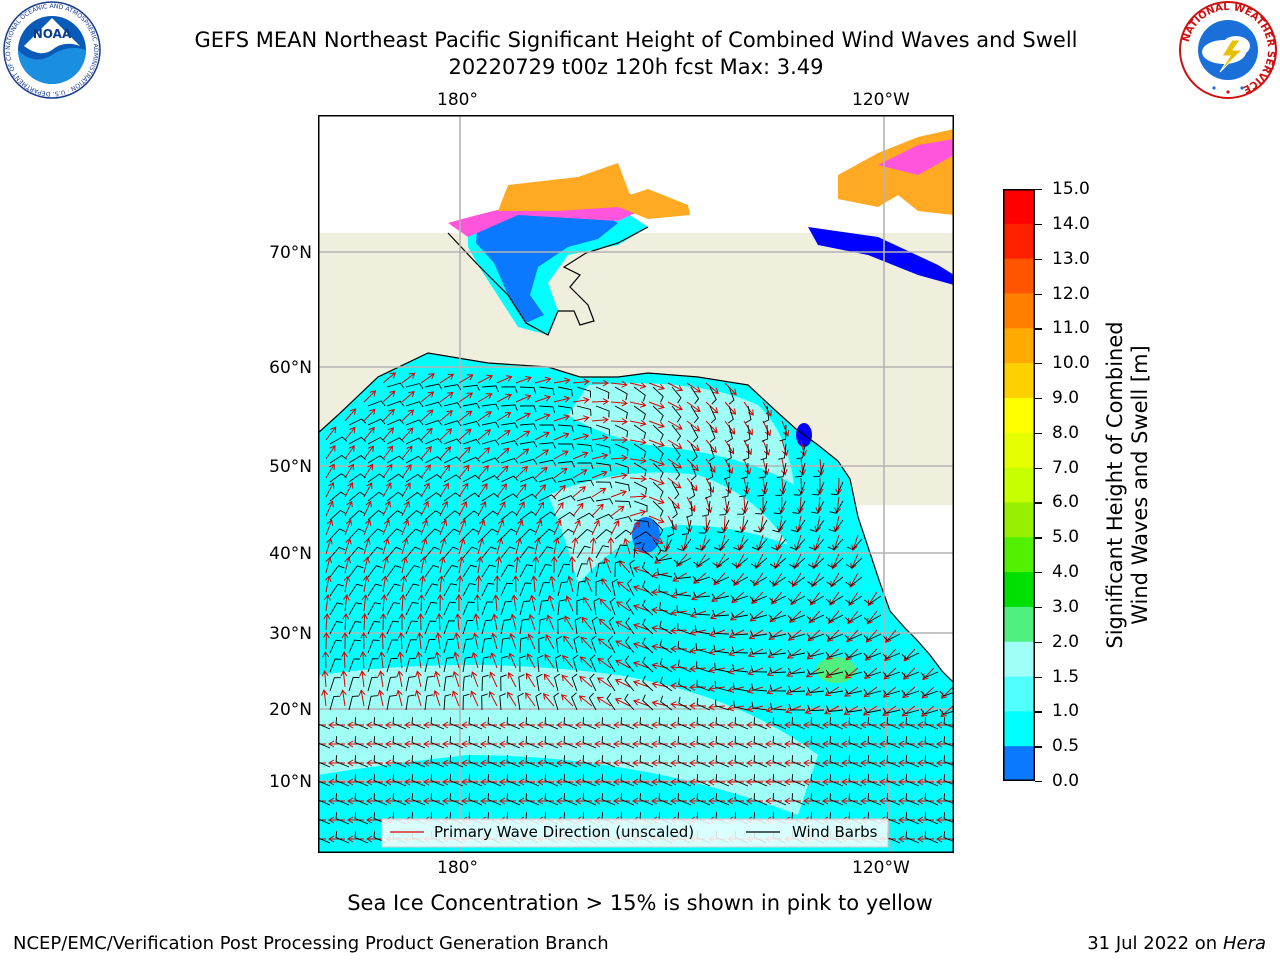 This screenshot has width=1280, height=960. Describe the element at coordinates (1066, 502) in the screenshot. I see `colorbar-tick-label: 6.0` at that location.